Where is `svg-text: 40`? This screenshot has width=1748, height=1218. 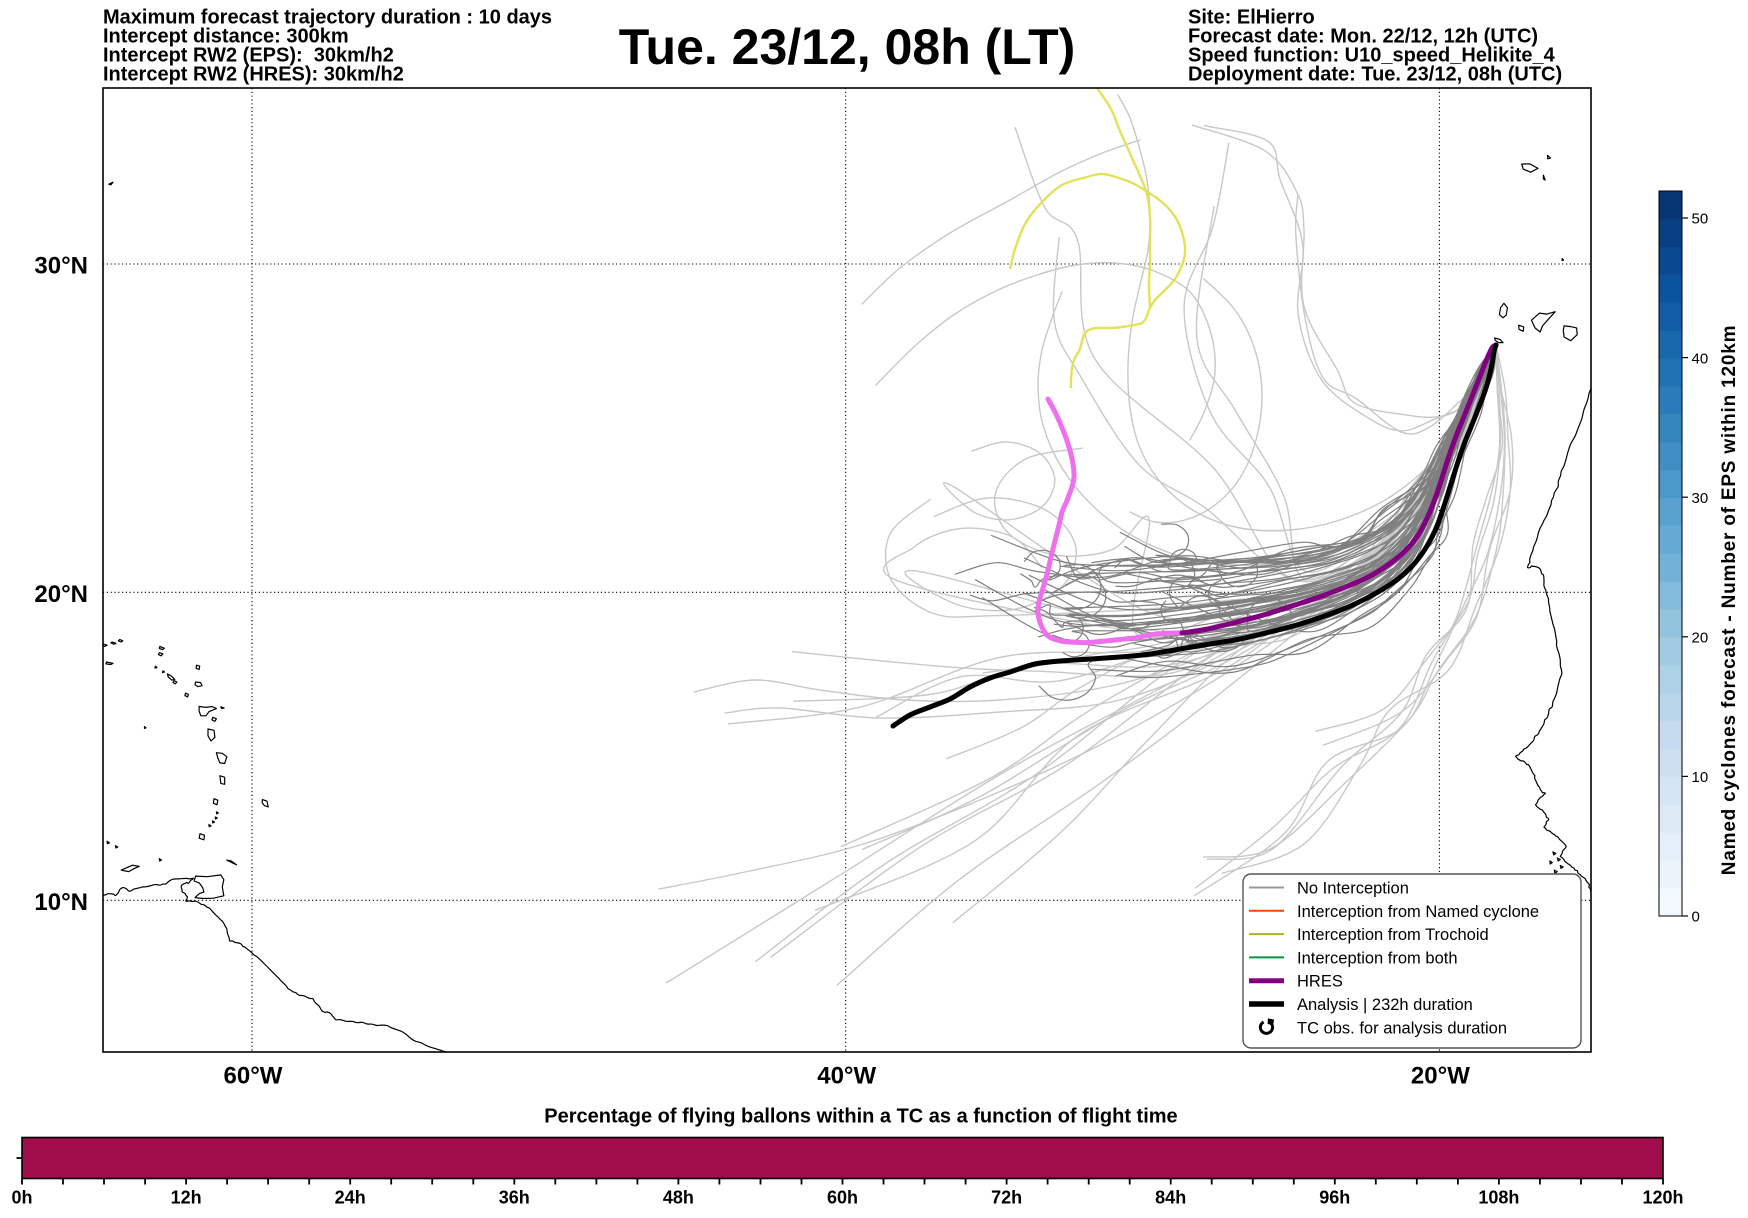
svg-text: 40 is located at coordinates (1700, 358).